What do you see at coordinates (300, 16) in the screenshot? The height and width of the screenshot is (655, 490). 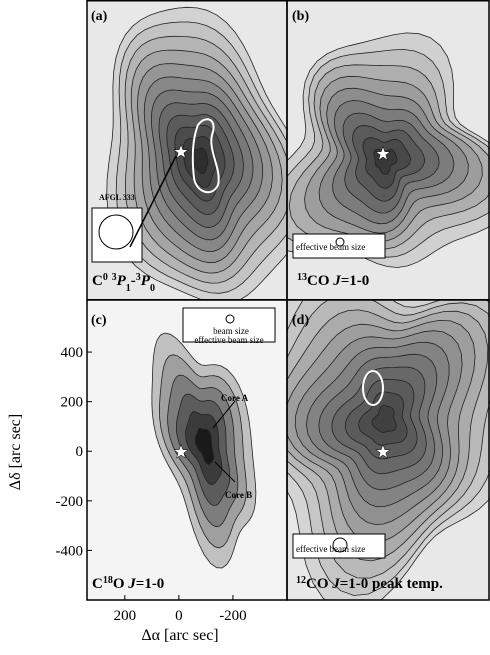 I see `panel-label: (b)` at bounding box center [300, 16].